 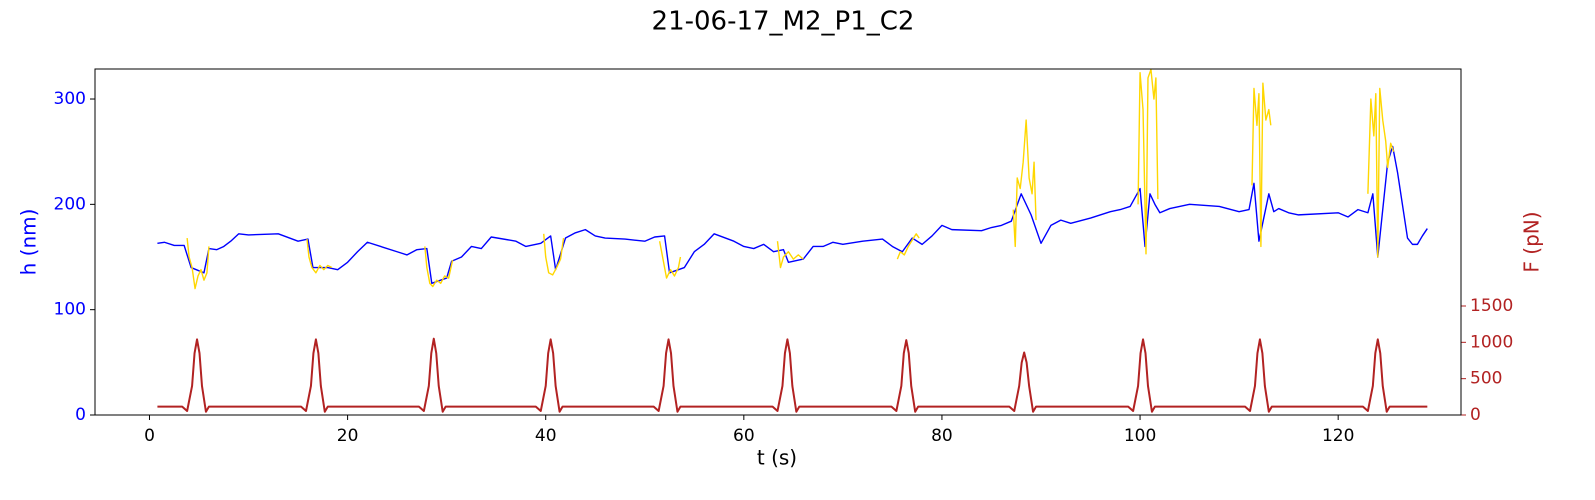 What do you see at coordinates (777, 458) in the screenshot?
I see `x-axis-label: t (s)` at bounding box center [777, 458].